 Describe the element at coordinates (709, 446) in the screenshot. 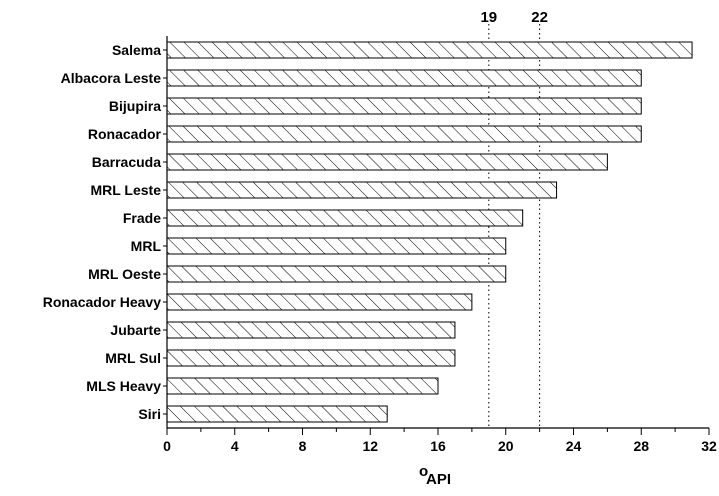

I see `x-tick-label: 32` at that location.